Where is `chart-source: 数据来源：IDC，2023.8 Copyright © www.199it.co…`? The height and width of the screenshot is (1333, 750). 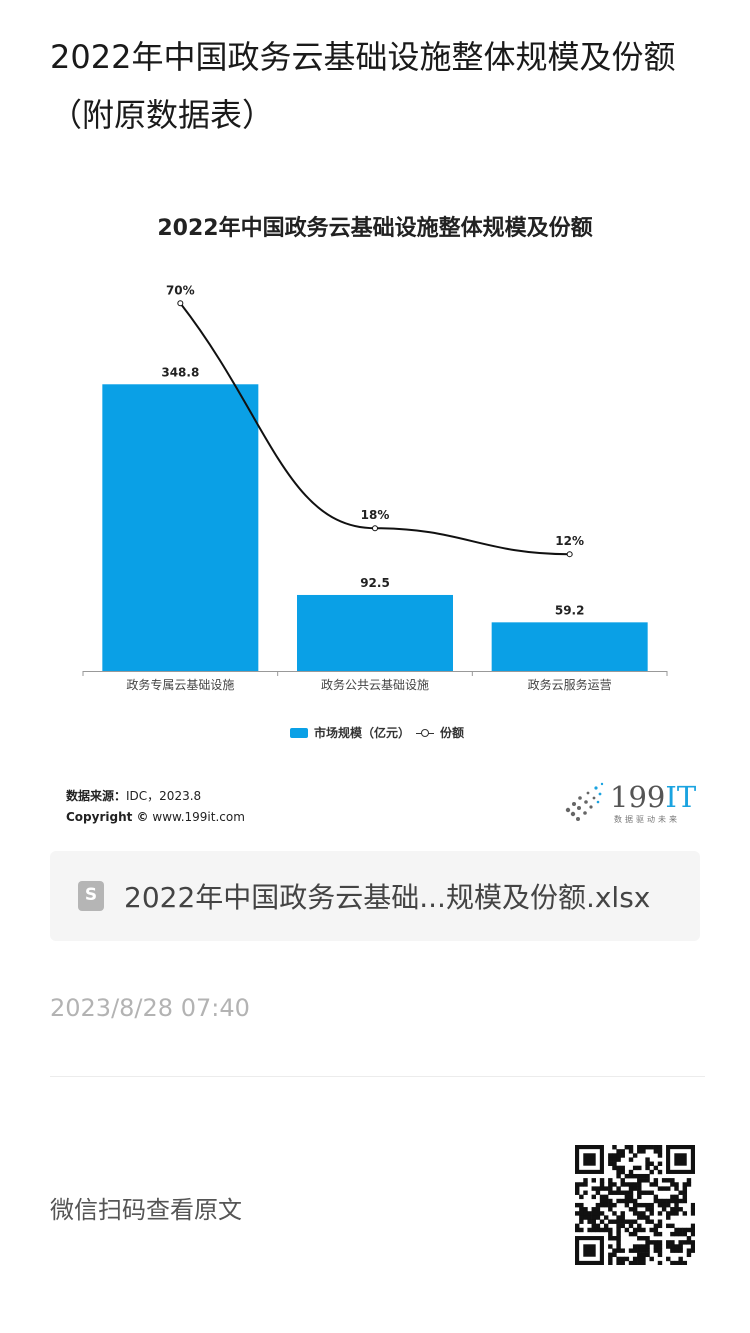
chart-source: 数据来源：IDC，2023.8 Copyright © www.199it.co… is located at coordinates (155, 807).